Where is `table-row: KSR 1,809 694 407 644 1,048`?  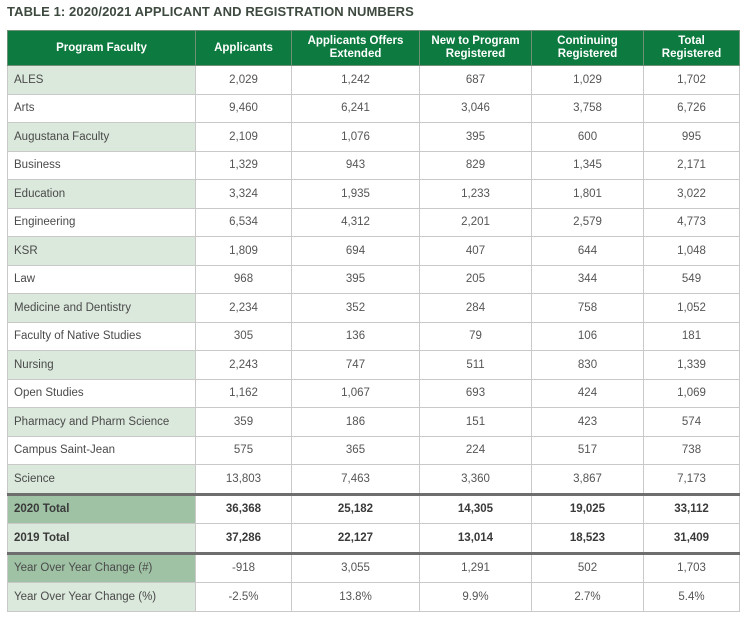 table-row: KSR 1,809 694 407 644 1,048 is located at coordinates (373, 251).